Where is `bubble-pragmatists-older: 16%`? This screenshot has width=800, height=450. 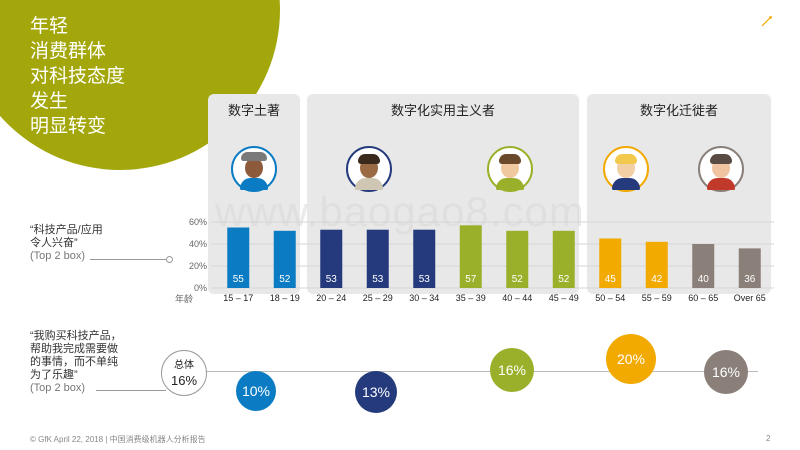 bubble-pragmatists-older: 16% is located at coordinates (512, 370).